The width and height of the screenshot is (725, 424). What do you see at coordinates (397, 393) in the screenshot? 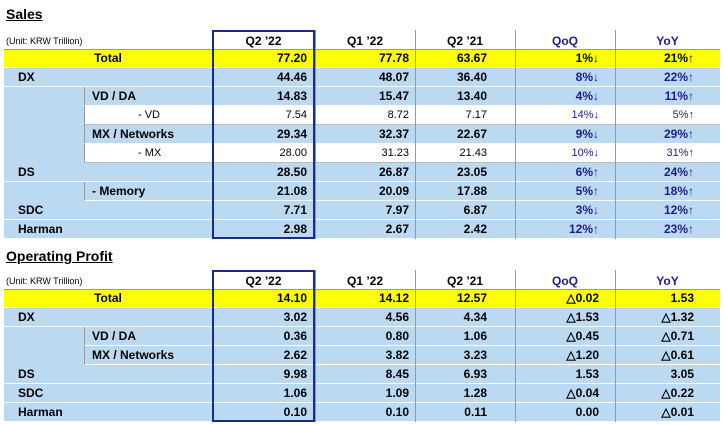
I see `row-value: 1.09` at bounding box center [397, 393].